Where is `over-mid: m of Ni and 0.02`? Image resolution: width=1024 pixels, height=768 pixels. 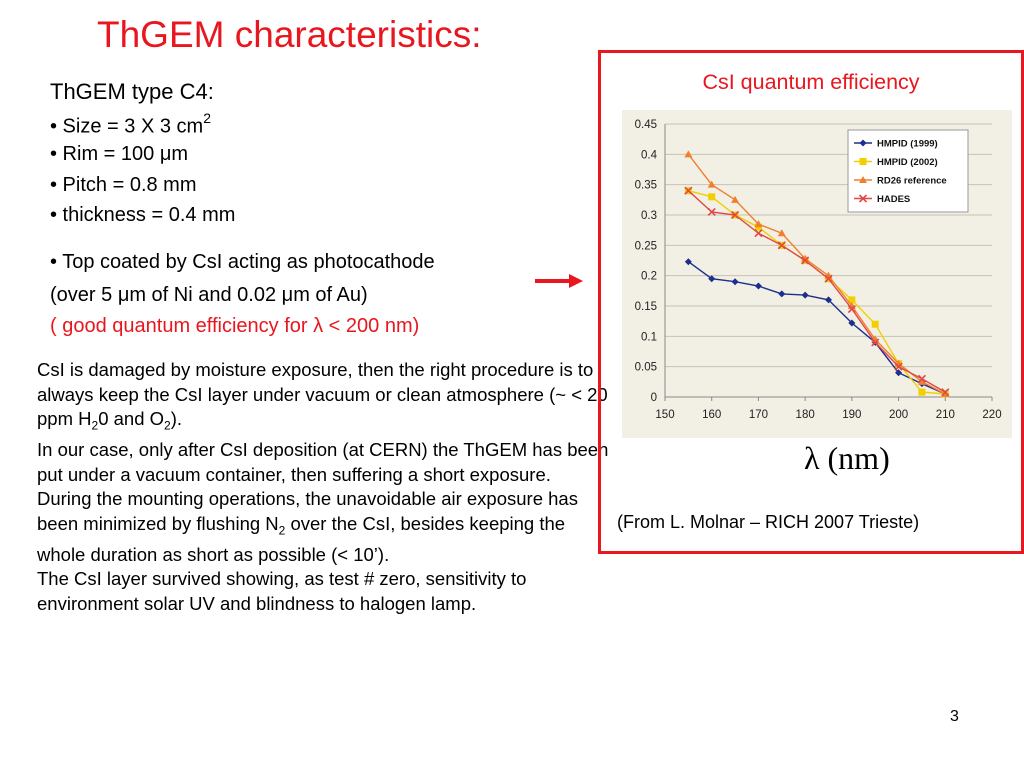
over-mid: m of Ni and 0.02 is located at coordinates (205, 295).